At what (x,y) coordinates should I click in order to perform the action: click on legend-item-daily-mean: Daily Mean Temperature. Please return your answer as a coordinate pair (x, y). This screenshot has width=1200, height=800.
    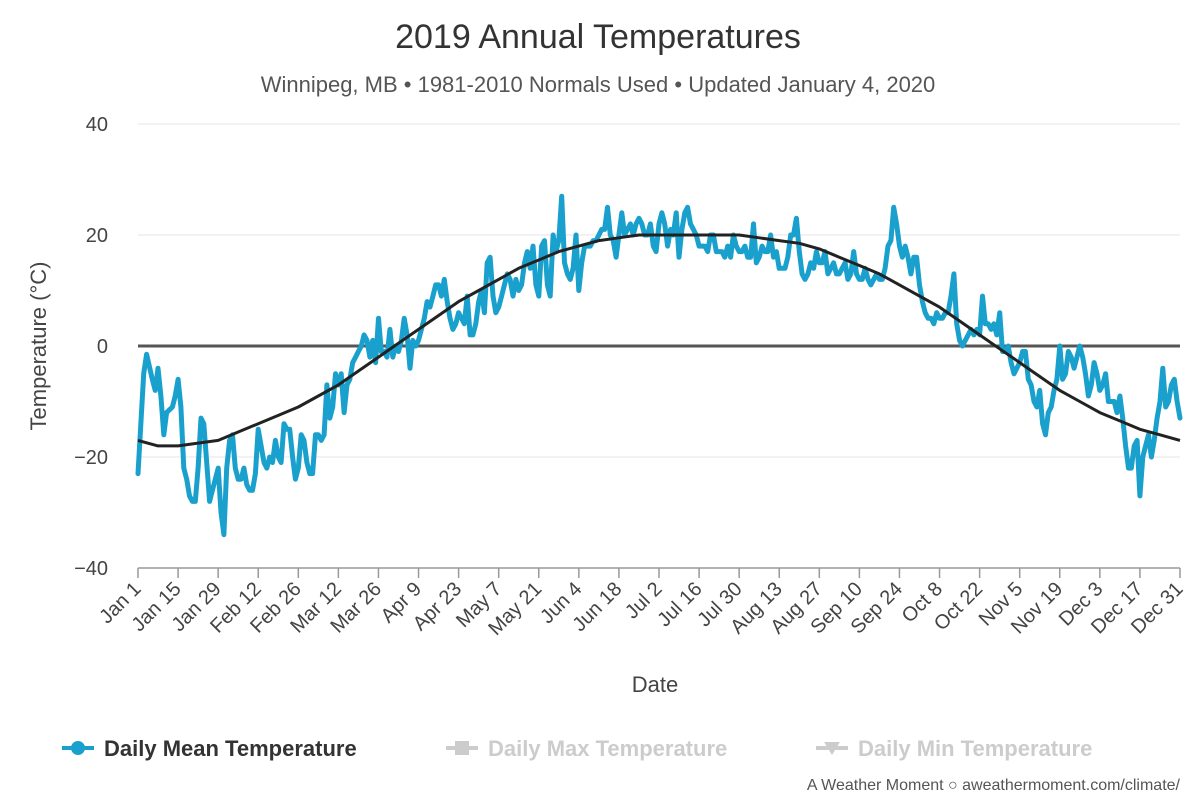
    Looking at the image, I should click on (209, 748).